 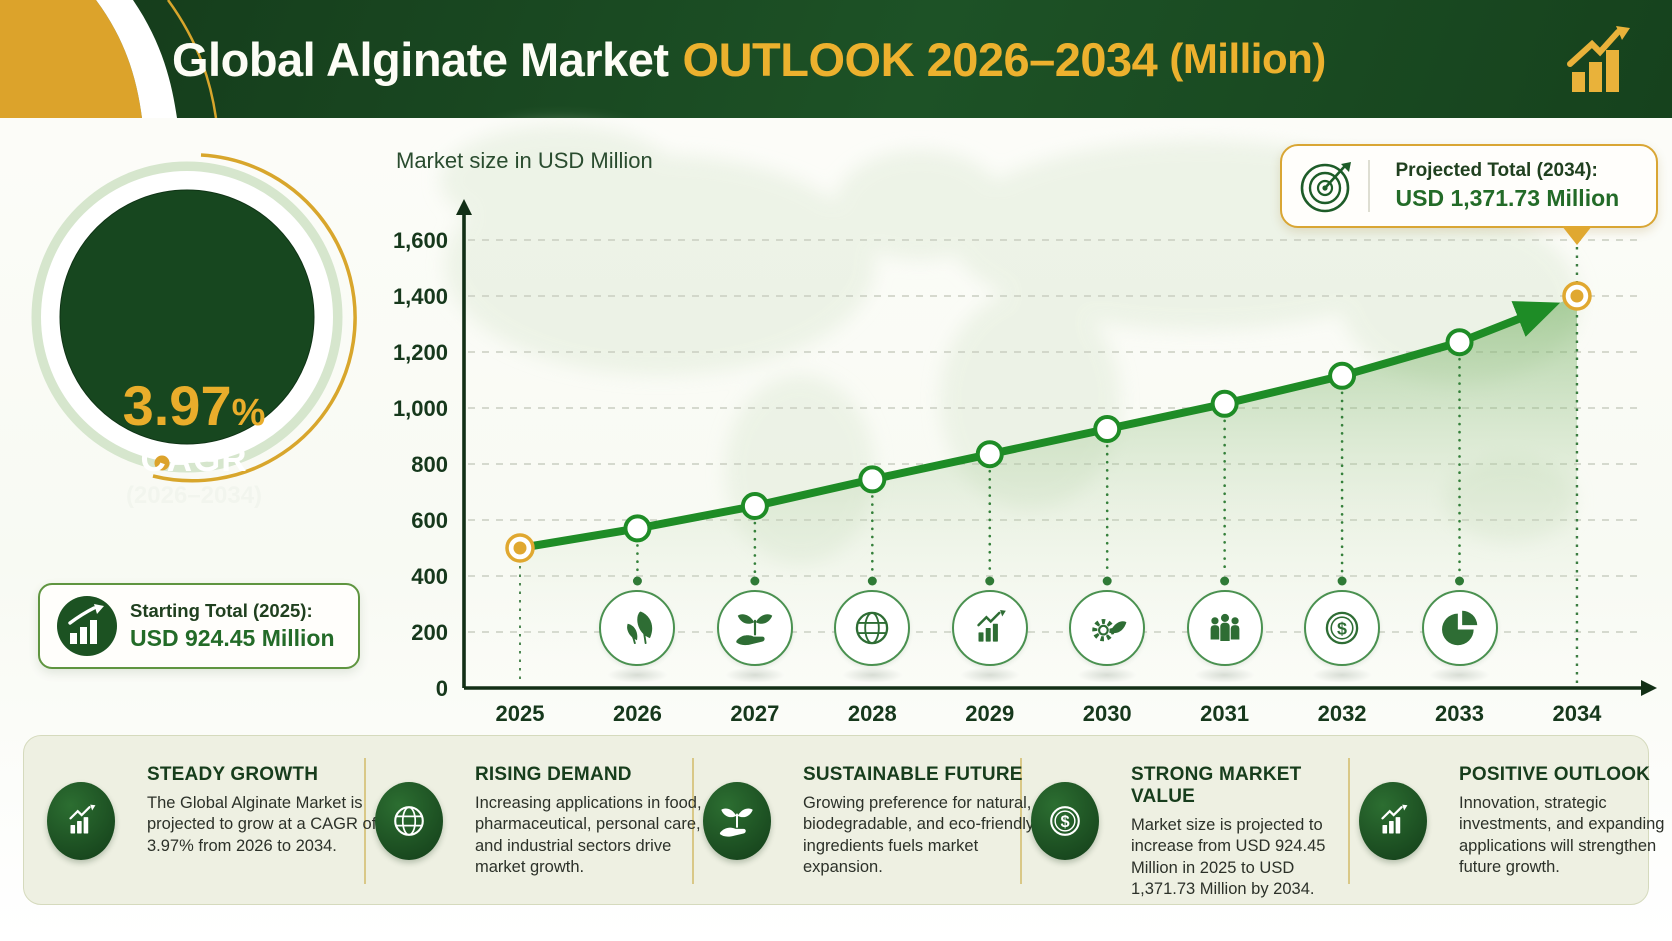 I want to click on card-title: STEADY GROWTH, so click(x=233, y=774).